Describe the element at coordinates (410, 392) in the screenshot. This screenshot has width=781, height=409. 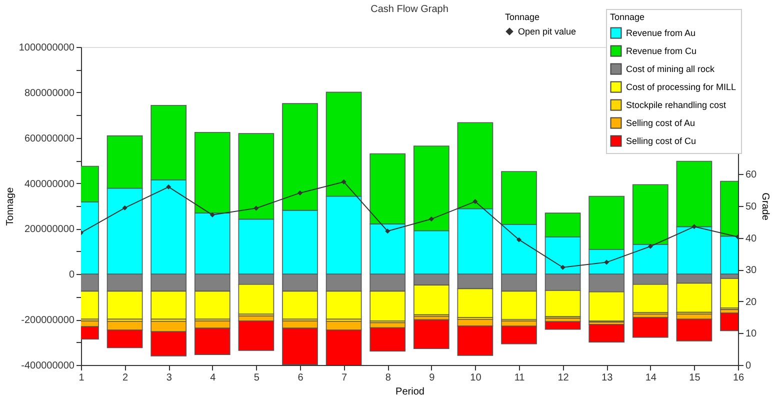
I see `x-axis-title: Period` at that location.